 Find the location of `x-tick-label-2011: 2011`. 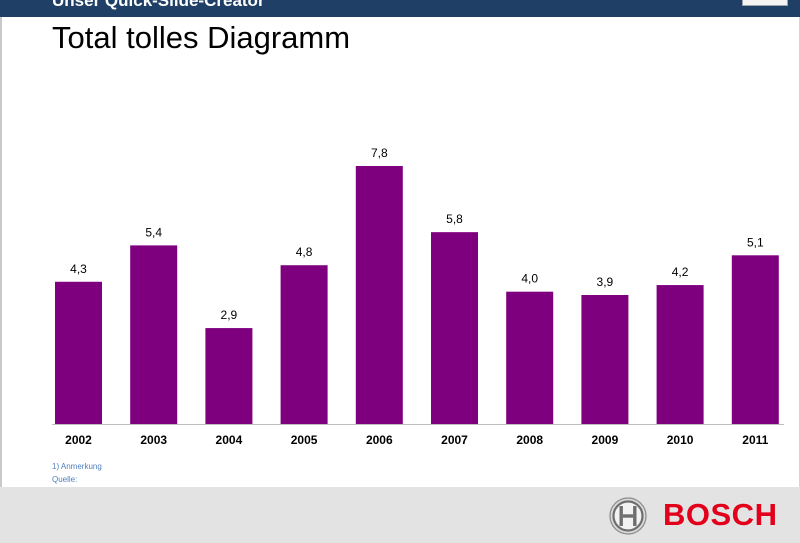

x-tick-label-2011: 2011 is located at coordinates (755, 440).